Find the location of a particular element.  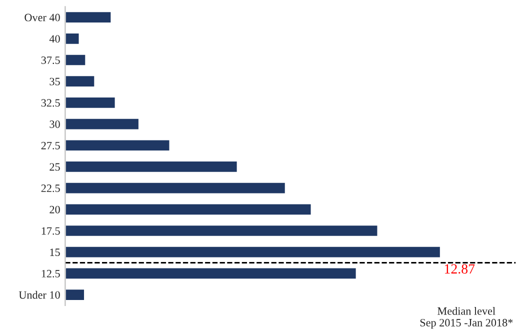

y-tick-label: 40 is located at coordinates (54, 39).